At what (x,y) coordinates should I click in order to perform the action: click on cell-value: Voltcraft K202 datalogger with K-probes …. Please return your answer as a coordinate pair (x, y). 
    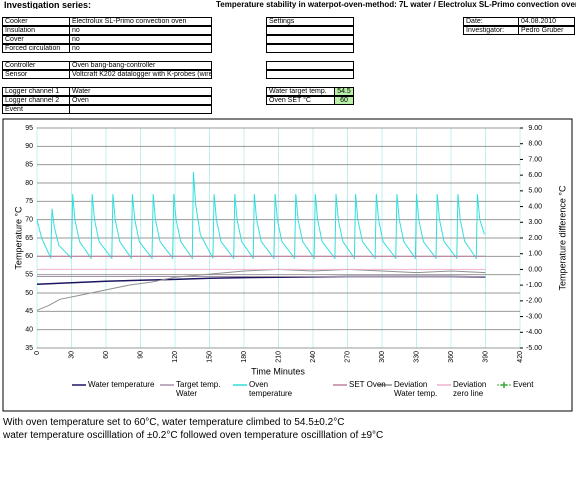
    Looking at the image, I should click on (140, 74).